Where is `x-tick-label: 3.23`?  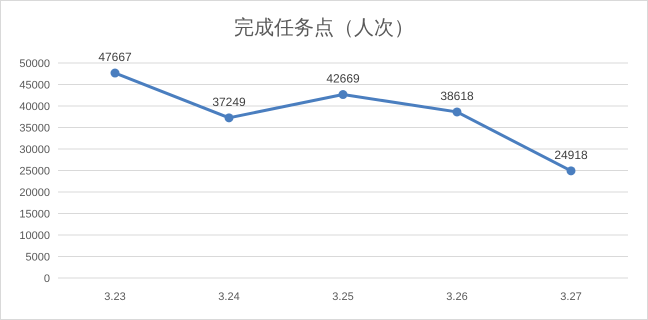 x-tick-label: 3.23 is located at coordinates (115, 297).